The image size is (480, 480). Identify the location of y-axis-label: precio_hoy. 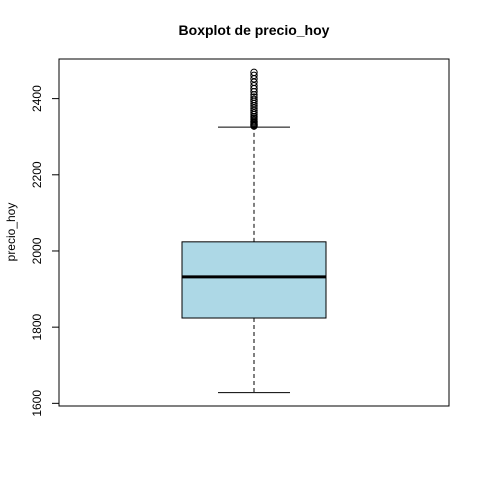
(11, 232).